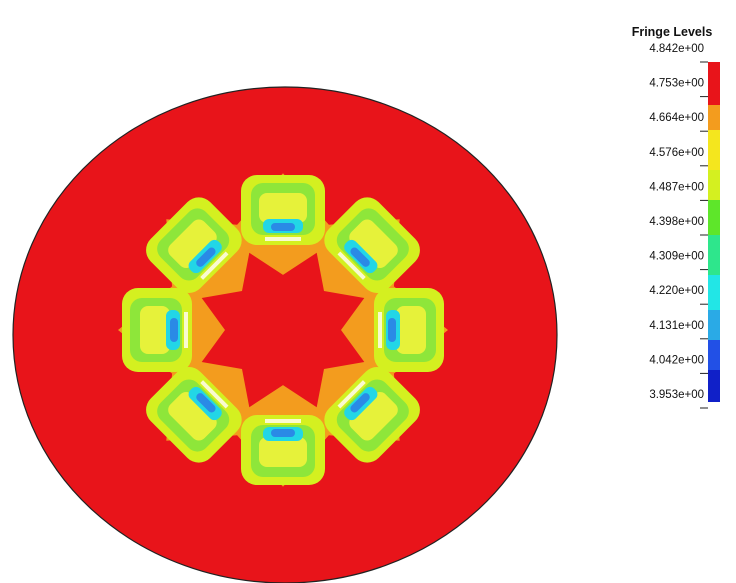 This screenshot has width=736, height=583. Describe the element at coordinates (676, 84) in the screenshot. I see `legend-level: 4.753e+00` at that location.